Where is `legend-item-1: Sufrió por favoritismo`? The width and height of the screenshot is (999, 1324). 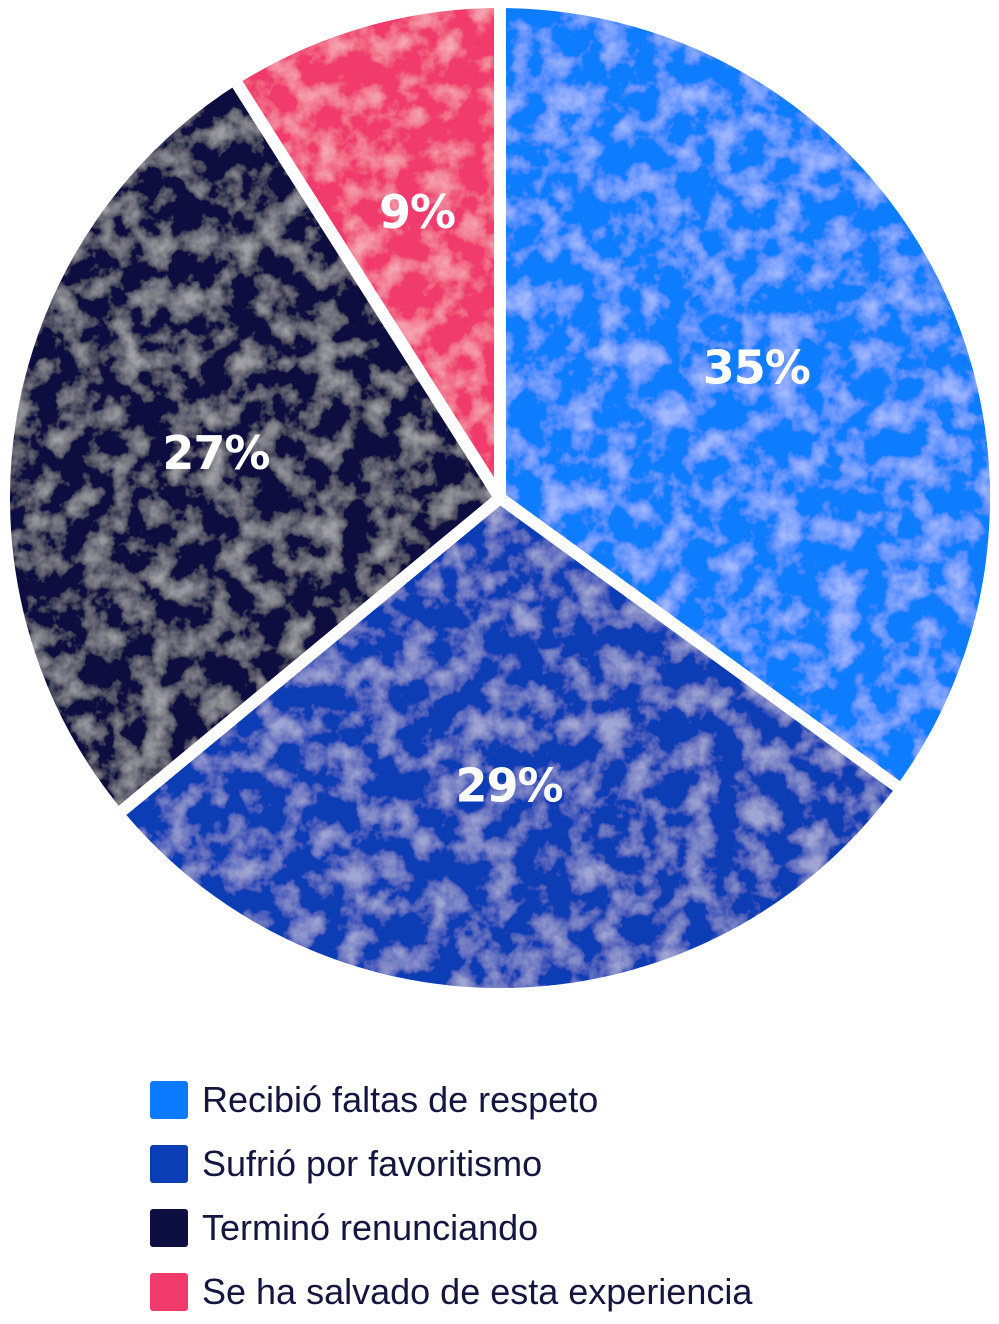 legend-item-1: Sufrió por favoritismo is located at coordinates (560, 1164).